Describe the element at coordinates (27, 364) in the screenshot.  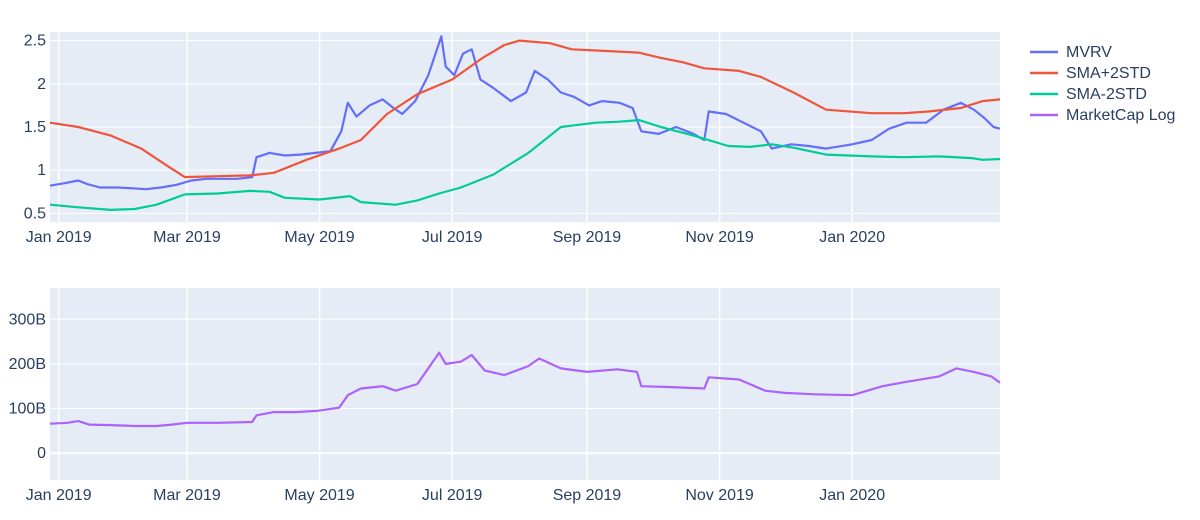
I see `y-tick-label-bottom: 200B` at that location.